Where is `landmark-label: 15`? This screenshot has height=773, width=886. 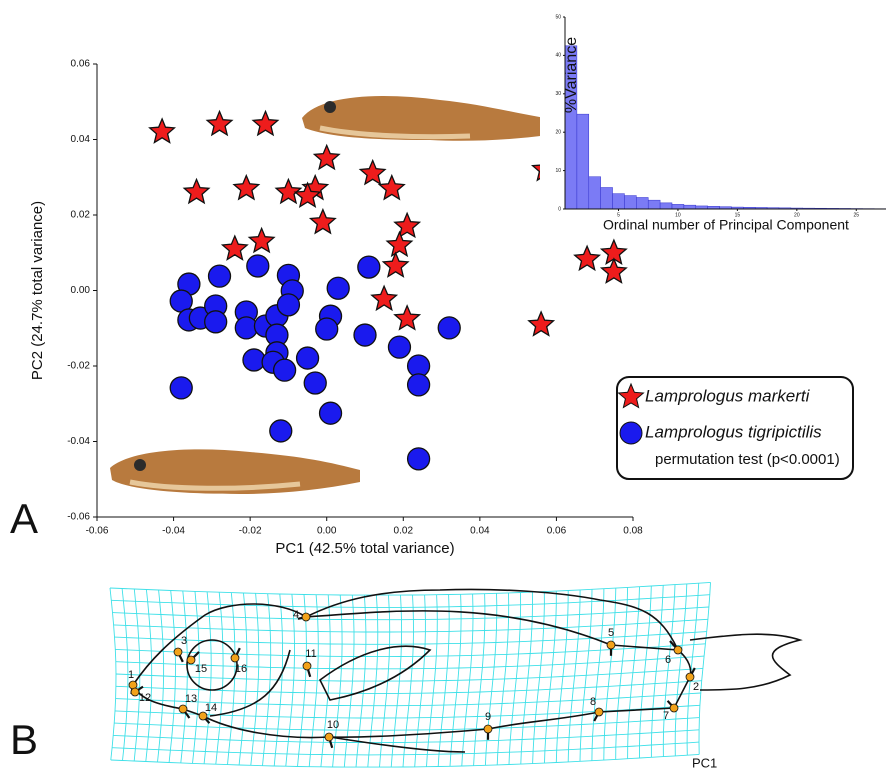 landmark-label: 15 is located at coordinates (201, 669).